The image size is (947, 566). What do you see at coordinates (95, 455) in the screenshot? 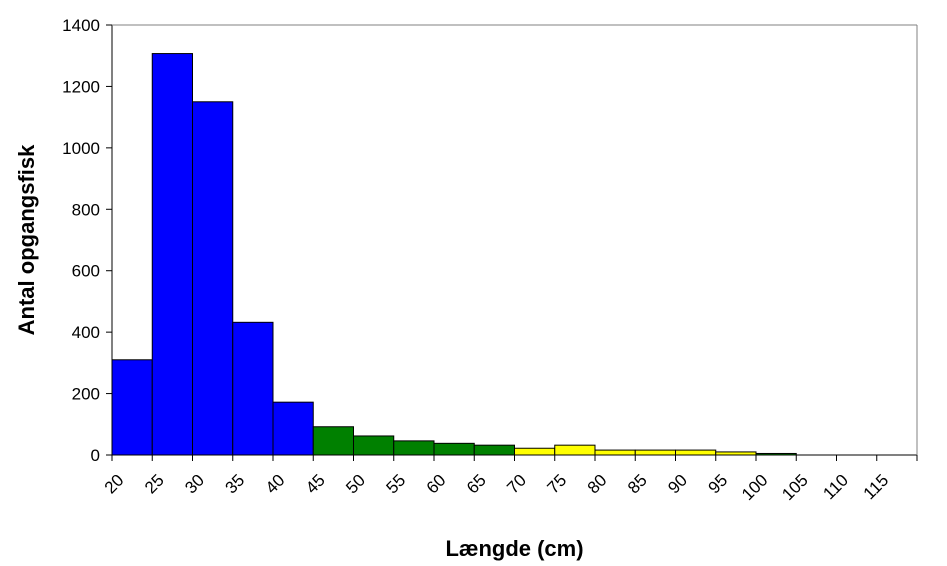
I see `y-tick-label: 0` at bounding box center [95, 455].